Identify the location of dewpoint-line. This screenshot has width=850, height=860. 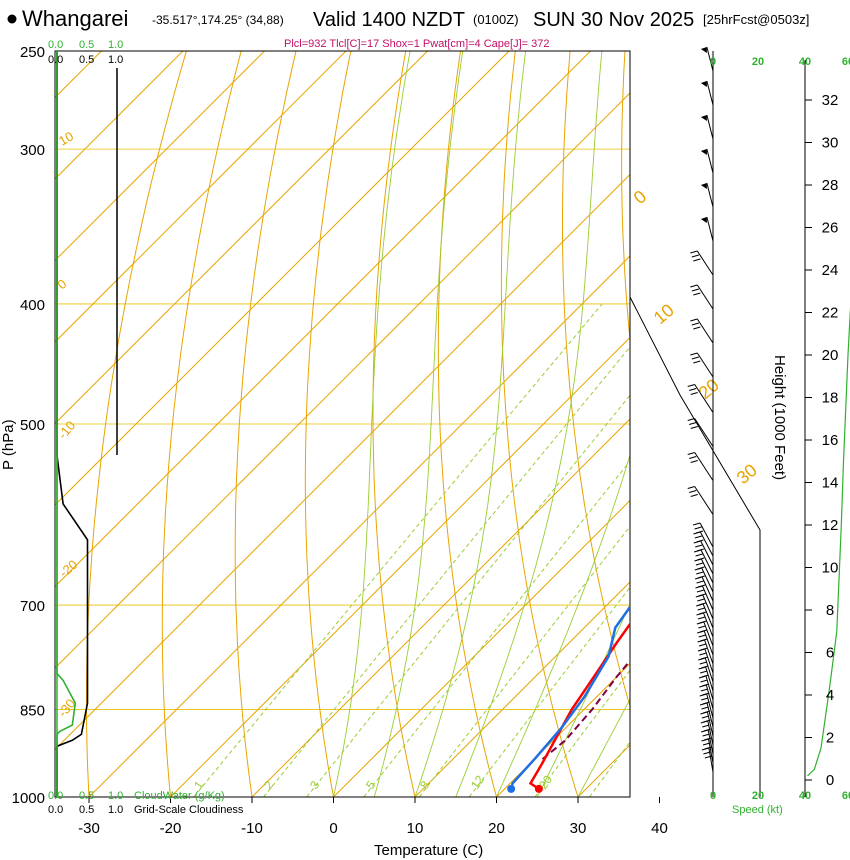
(569, 697).